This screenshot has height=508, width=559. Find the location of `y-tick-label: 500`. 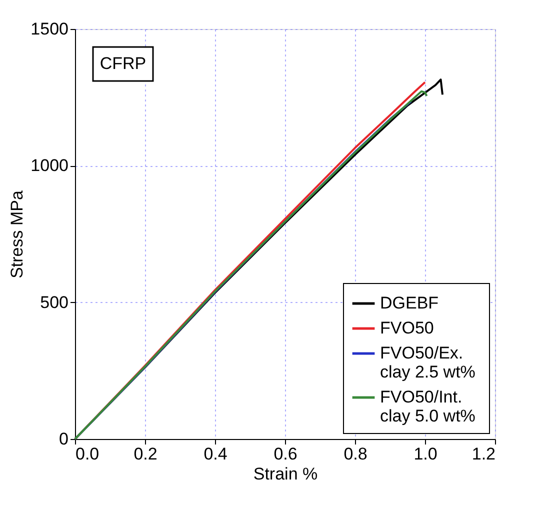

y-tick-label: 500 is located at coordinates (54, 302).